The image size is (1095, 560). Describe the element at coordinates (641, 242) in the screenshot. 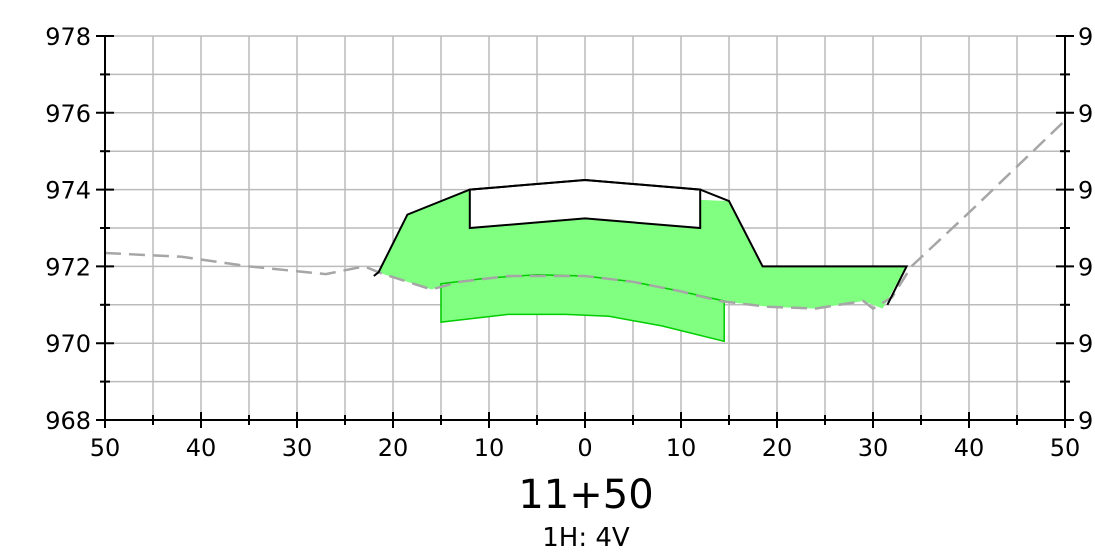

I see `design-section-outline` at that location.